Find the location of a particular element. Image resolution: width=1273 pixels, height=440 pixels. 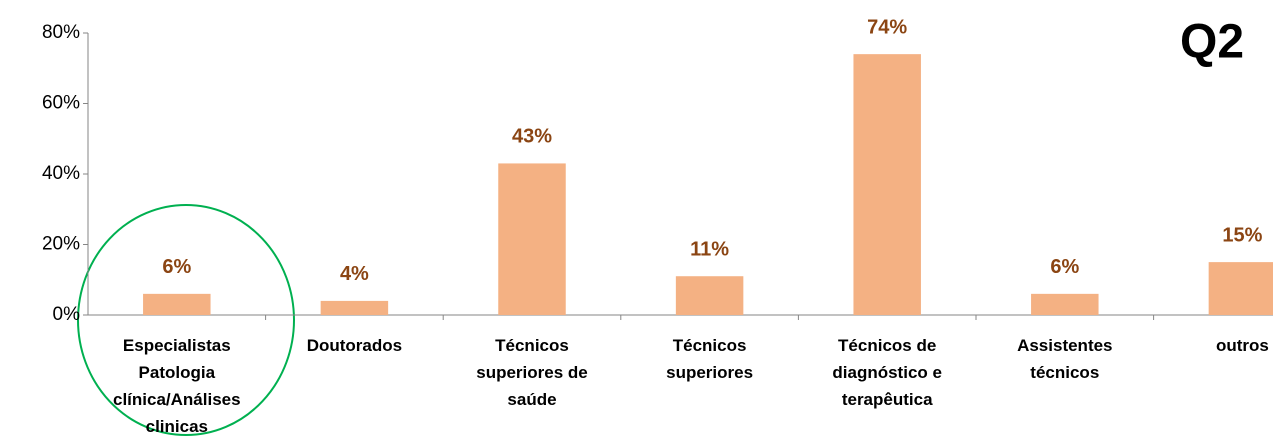

x-tick-label: Técnicos de diagnóstico e terapêutica is located at coordinates (887, 372).